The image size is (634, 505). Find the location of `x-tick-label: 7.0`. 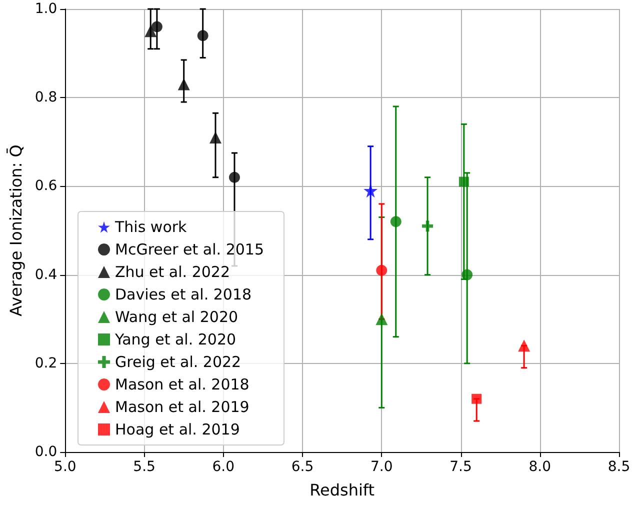

x-tick-label: 7.0 is located at coordinates (381, 467).